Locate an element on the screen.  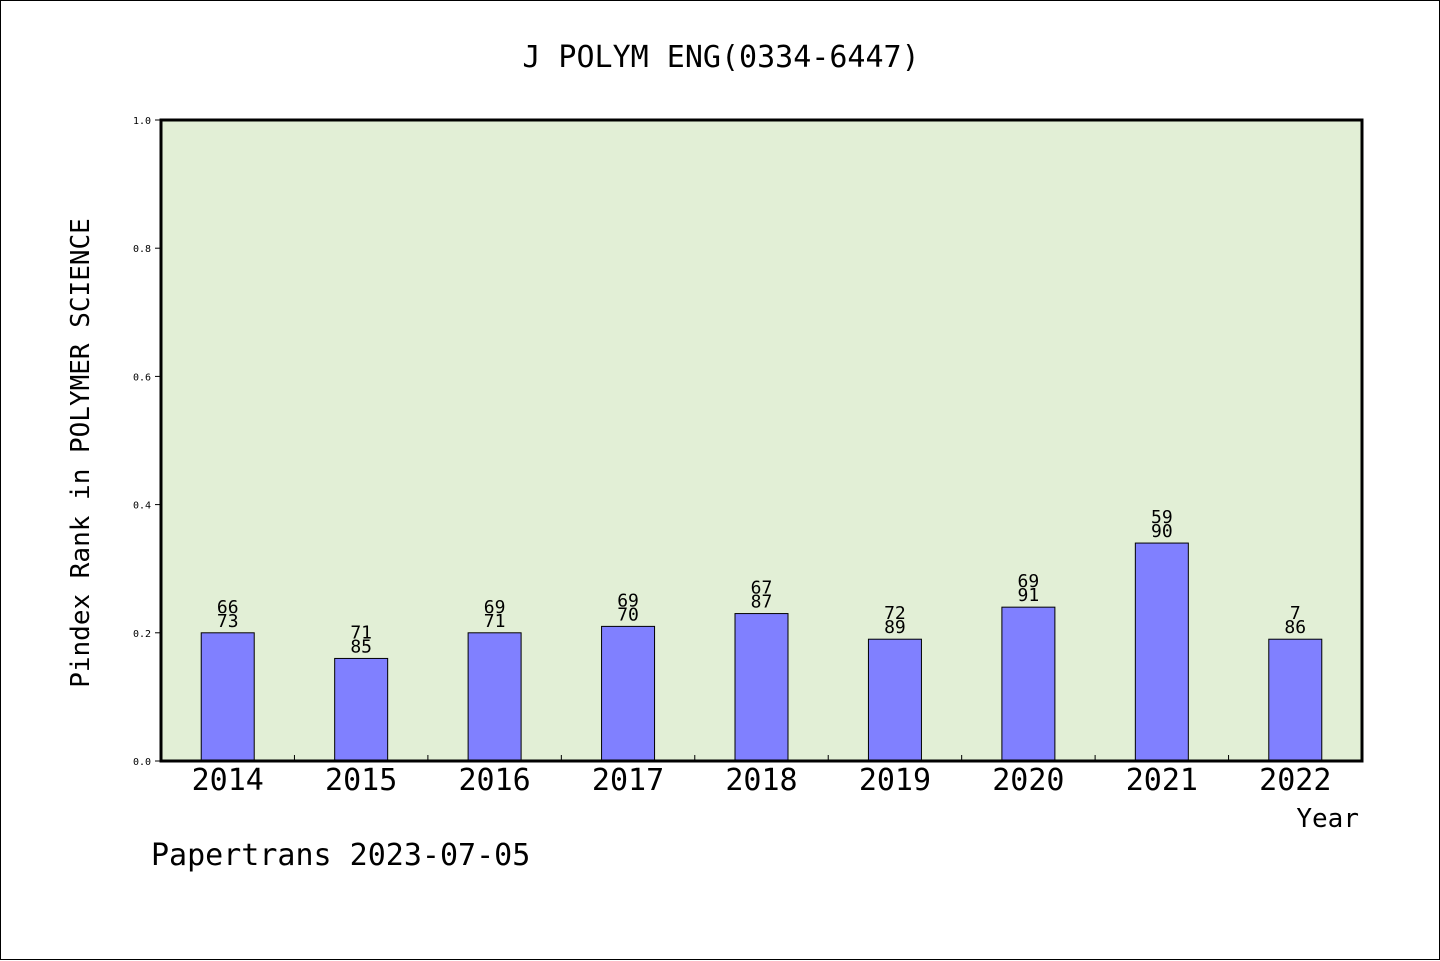
x-tick-label-2016: 2016 is located at coordinates (494, 780).